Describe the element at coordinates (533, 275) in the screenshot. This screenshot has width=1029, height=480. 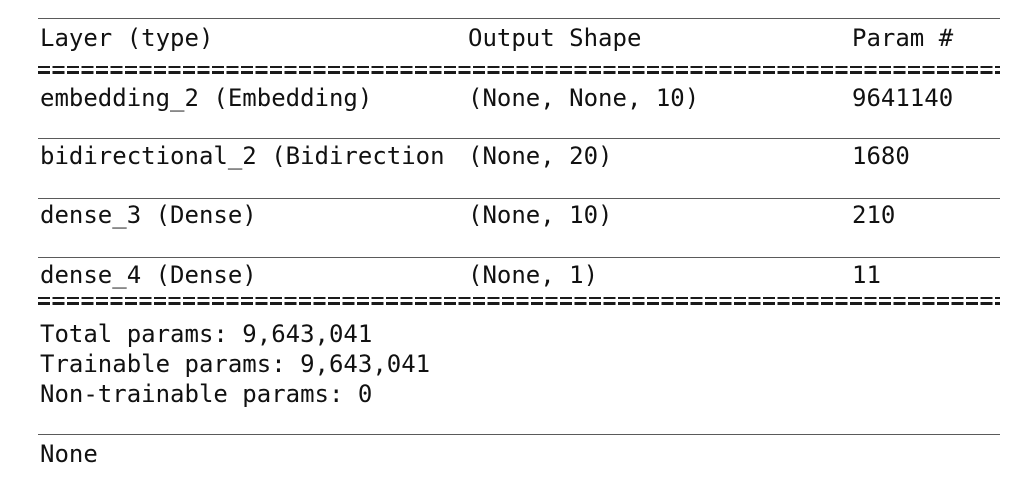
I see `table-row-shape: (None, 1)` at that location.